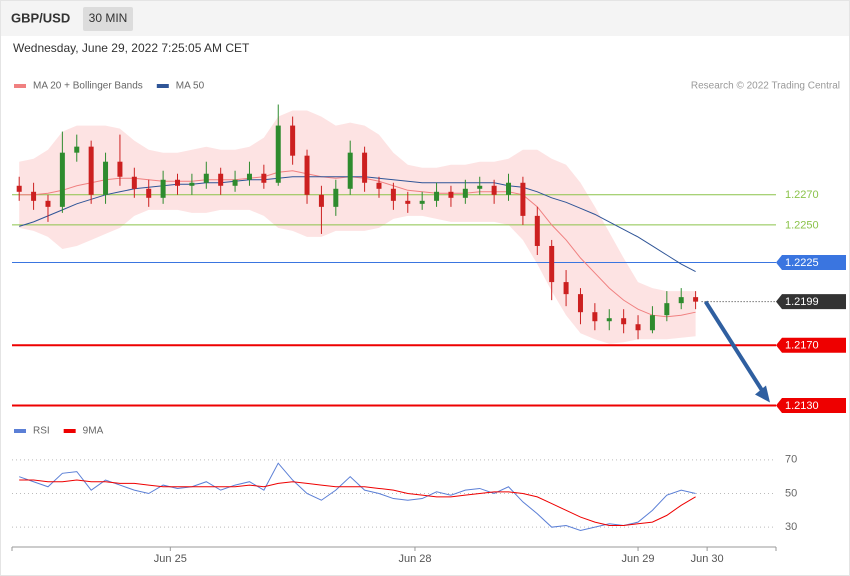 This screenshot has width=850, height=576. Describe the element at coordinates (170, 559) in the screenshot. I see `x-tick-label: Jun 25` at that location.